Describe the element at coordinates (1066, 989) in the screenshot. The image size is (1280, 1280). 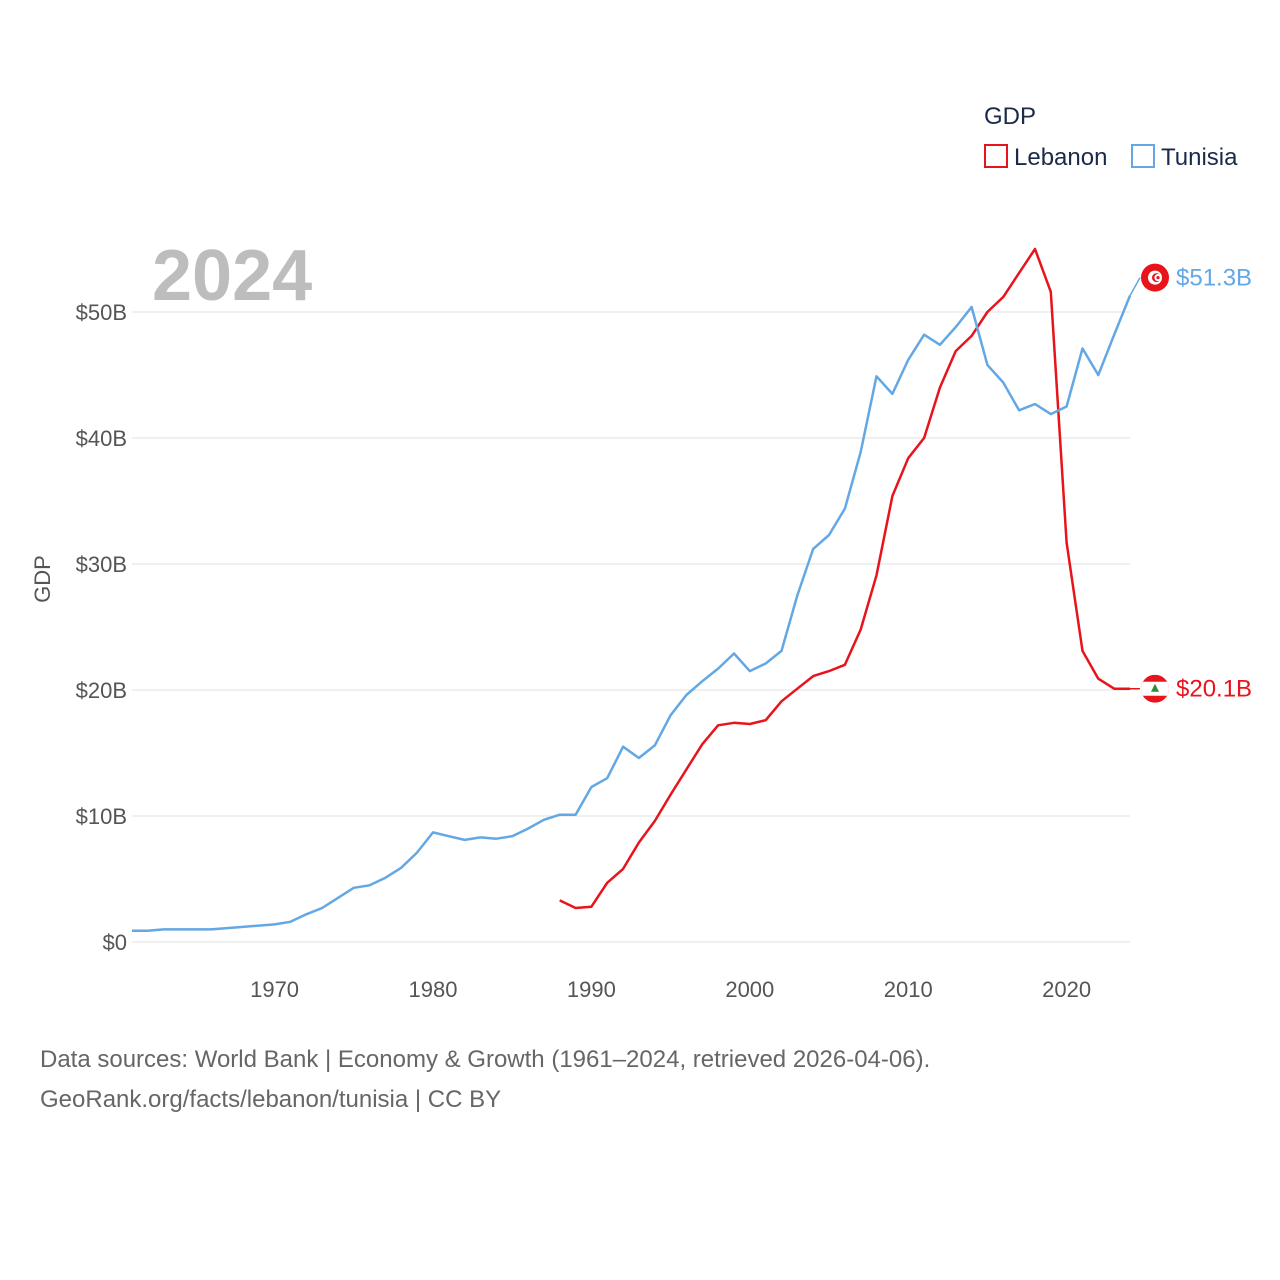
I see `x-tick-label: 2020` at that location.